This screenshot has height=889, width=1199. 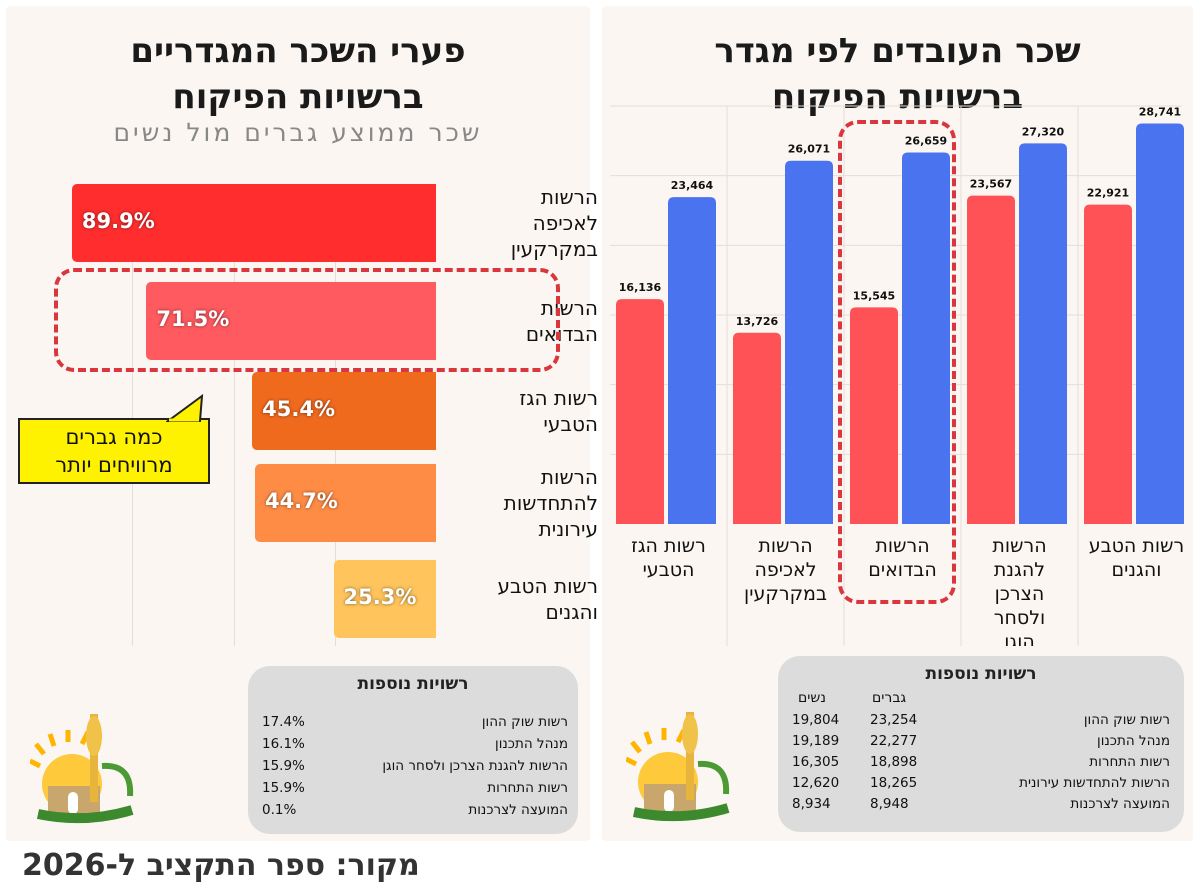 I want to click on bar-value-label: 44.7%, so click(x=301, y=501).